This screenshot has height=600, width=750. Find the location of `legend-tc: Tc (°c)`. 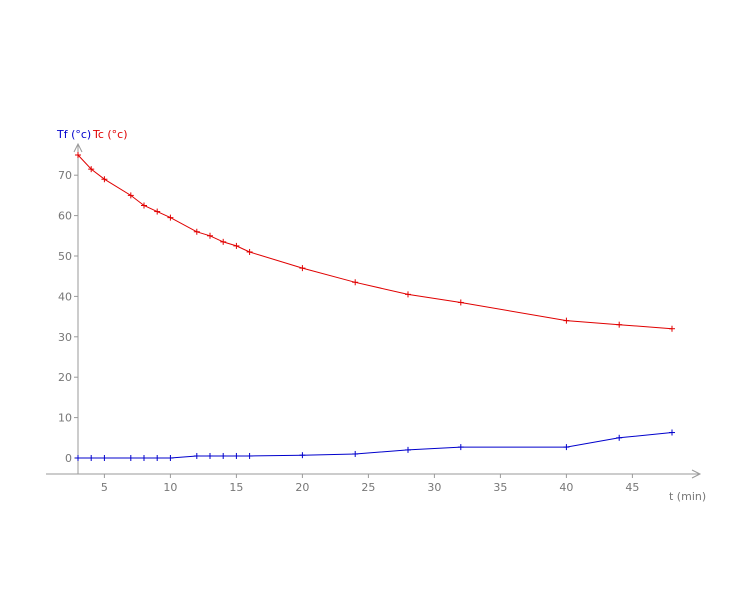

legend-tc: Tc (°c) is located at coordinates (110, 134).